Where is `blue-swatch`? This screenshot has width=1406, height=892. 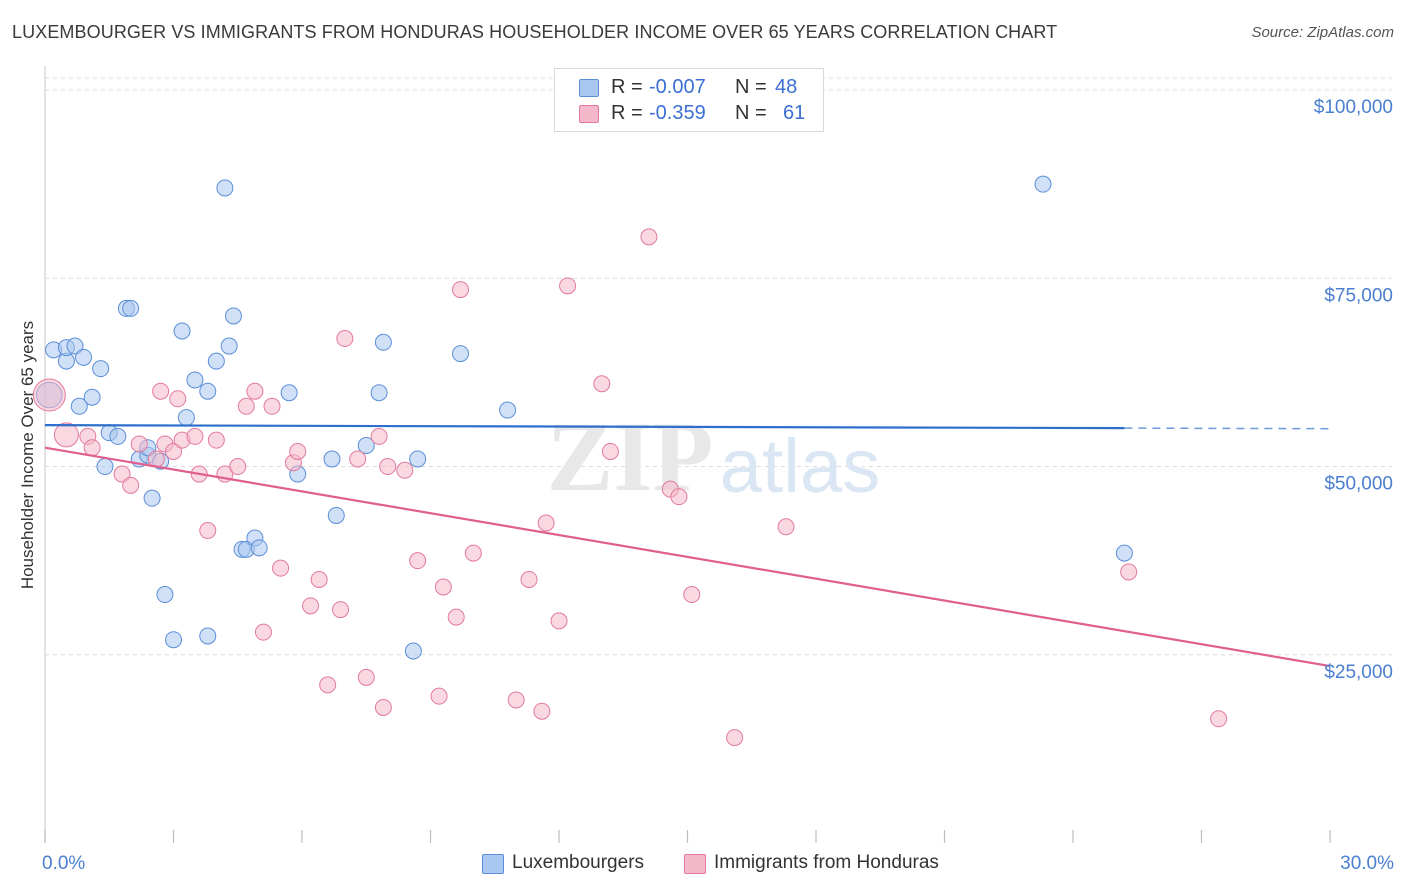
blue-swatch is located at coordinates (589, 88).